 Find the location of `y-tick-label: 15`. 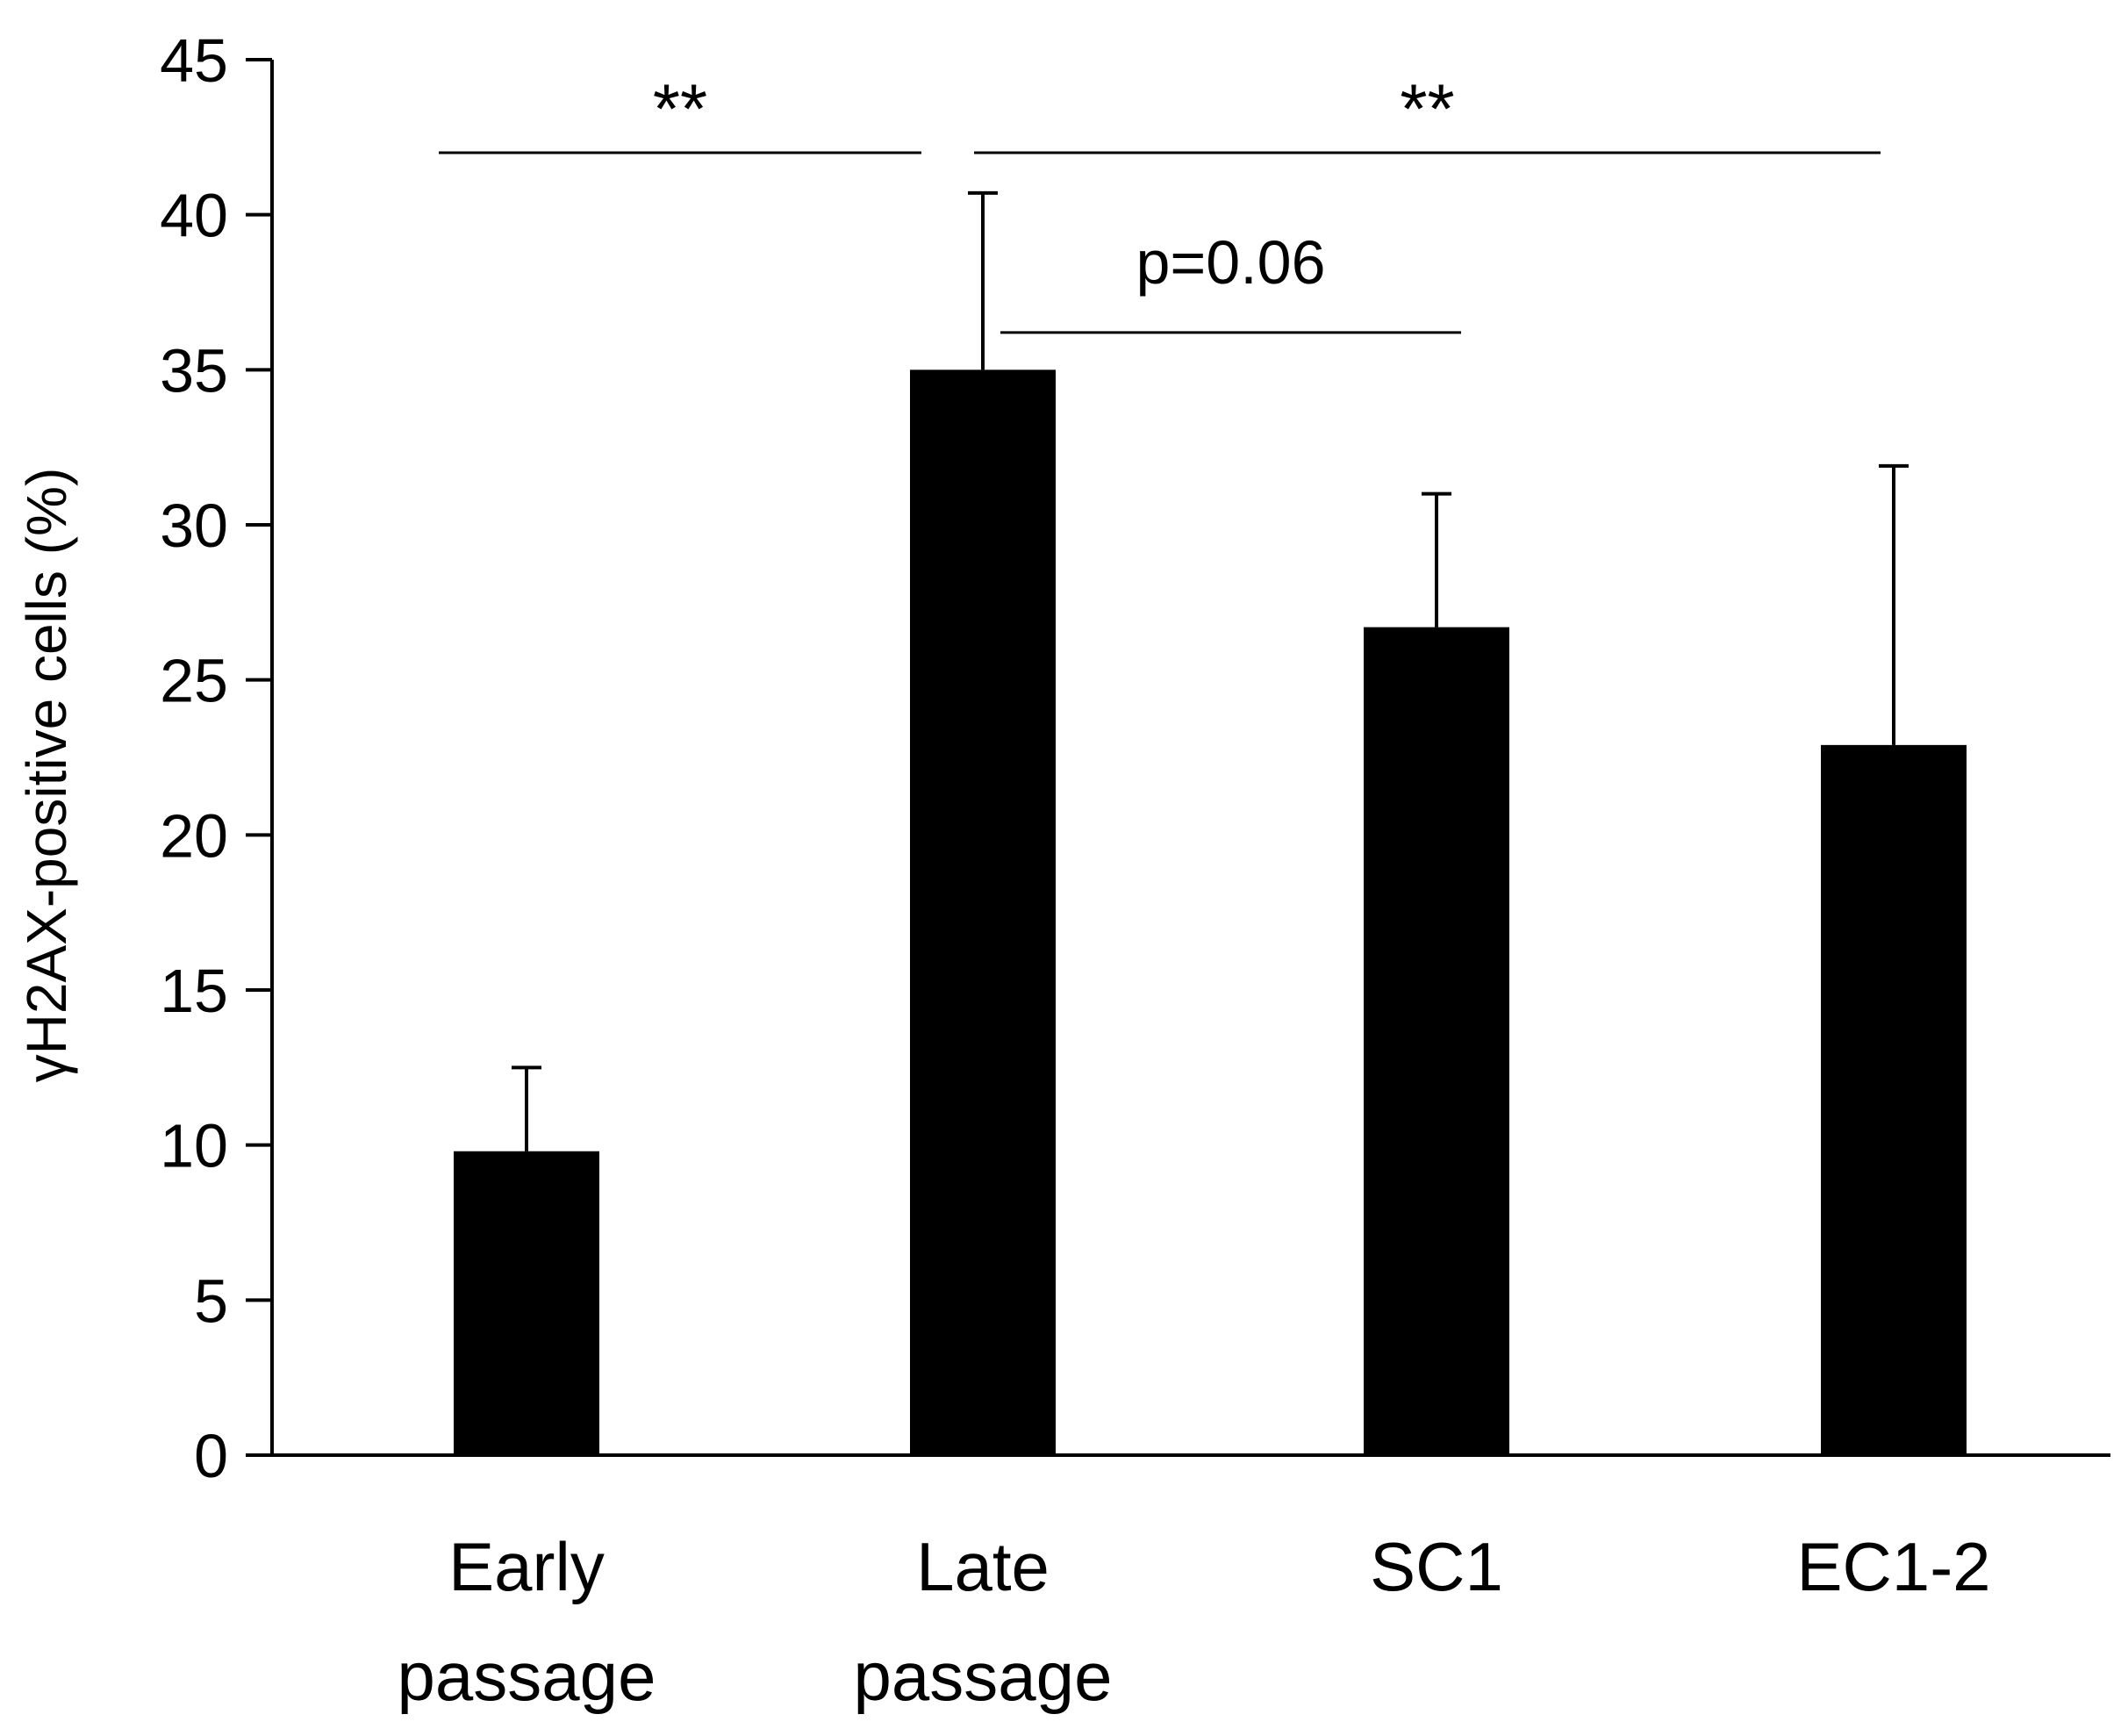

y-tick-label: 15 is located at coordinates (194, 991).